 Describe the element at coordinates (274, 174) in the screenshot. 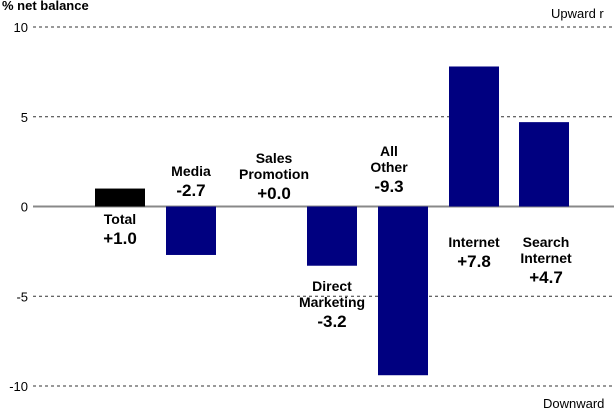

I see `category-label: Promotion` at that location.